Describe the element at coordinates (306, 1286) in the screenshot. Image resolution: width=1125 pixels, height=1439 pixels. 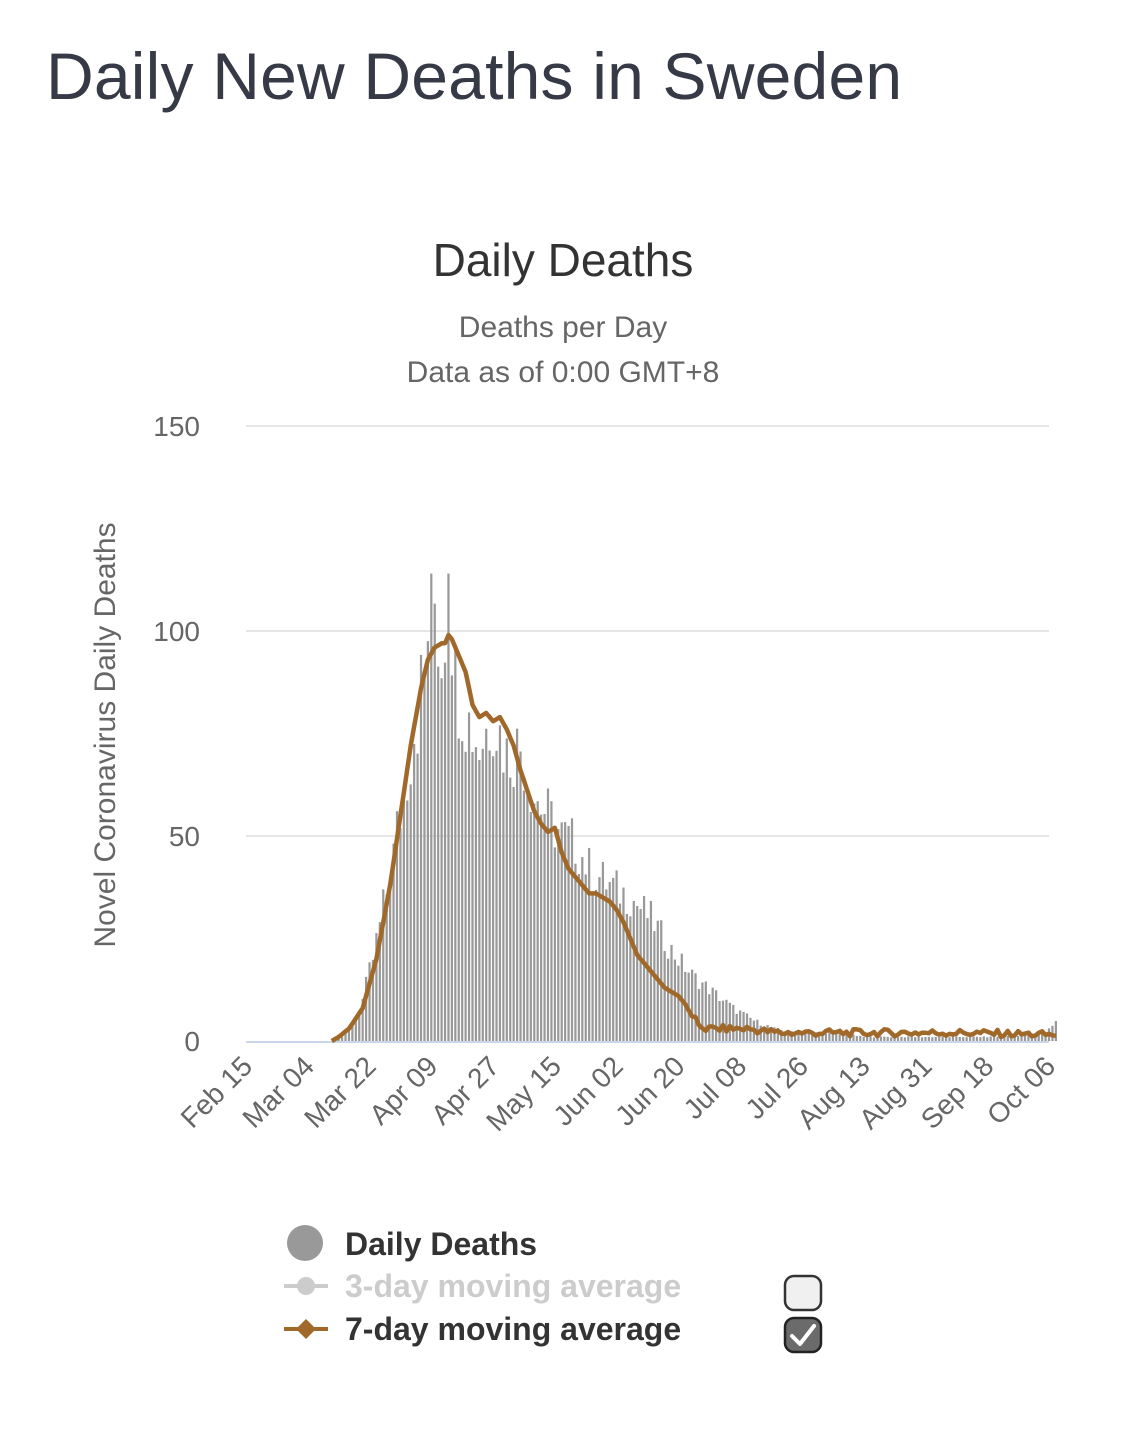
I see `legend-ma3-marker` at that location.